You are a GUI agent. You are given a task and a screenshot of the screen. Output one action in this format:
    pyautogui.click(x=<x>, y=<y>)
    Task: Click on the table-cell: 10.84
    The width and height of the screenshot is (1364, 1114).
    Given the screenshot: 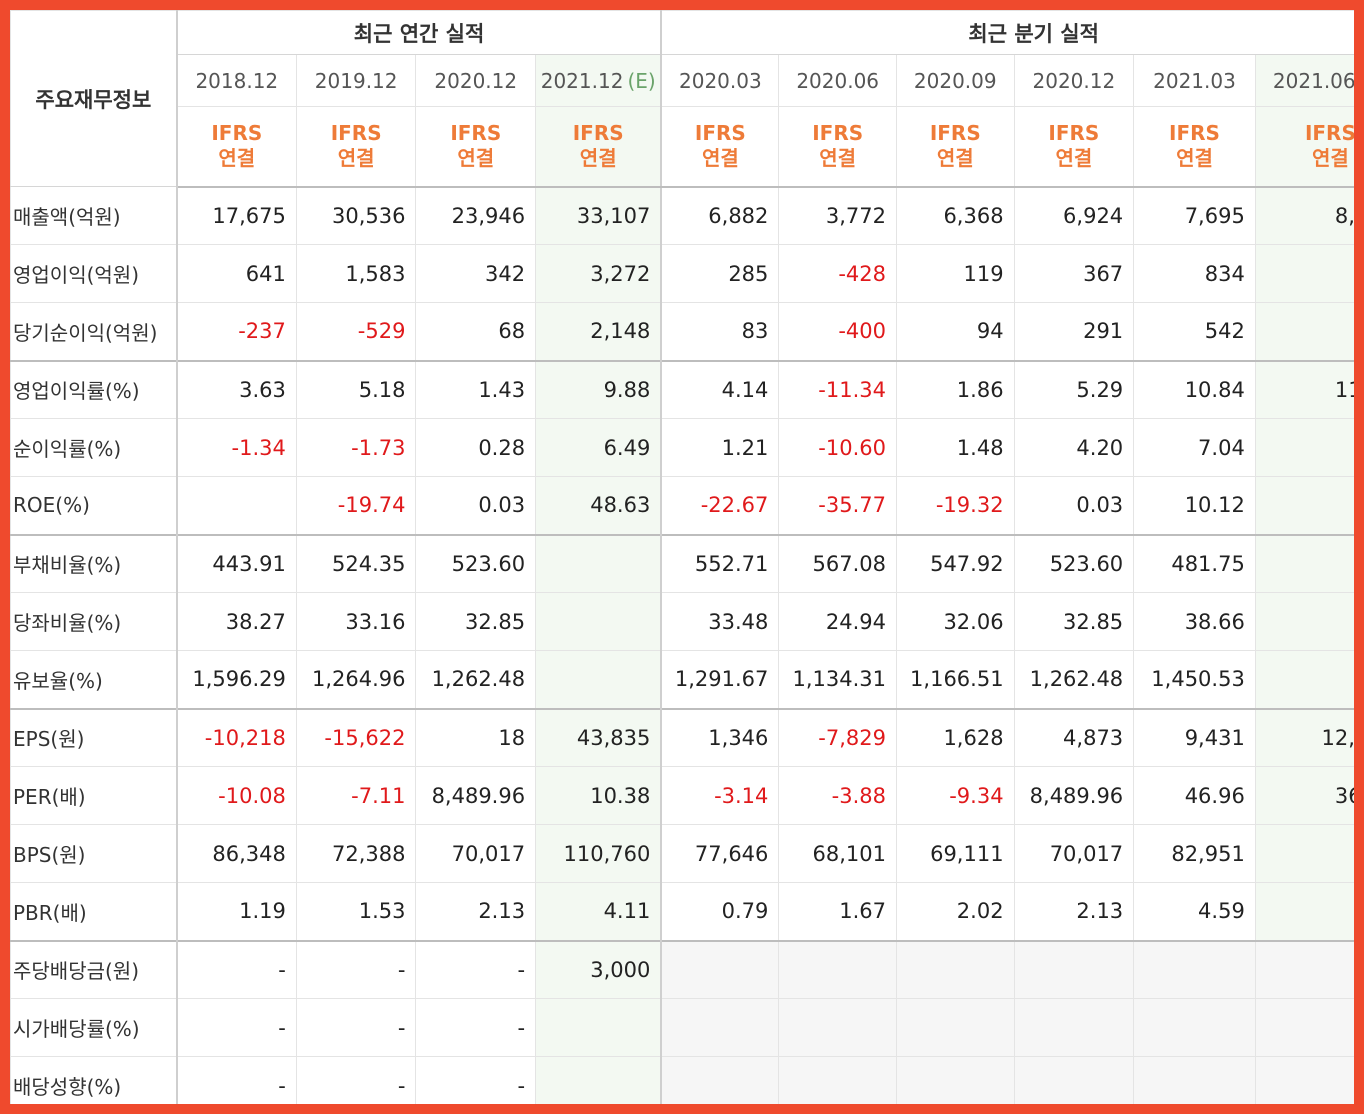 What is the action you would take?
    pyautogui.click(x=1194, y=389)
    